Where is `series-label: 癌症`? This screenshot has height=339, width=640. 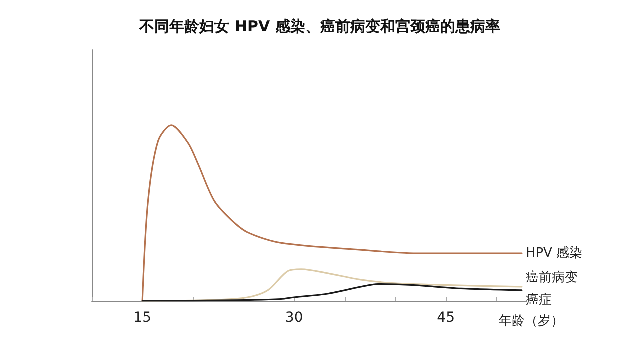
series-label: 癌症 is located at coordinates (539, 300).